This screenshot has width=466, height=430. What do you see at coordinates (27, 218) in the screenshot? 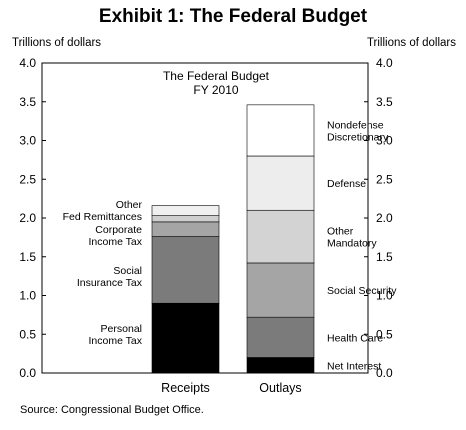
I see `left-tick-label: 2.0` at bounding box center [27, 218].